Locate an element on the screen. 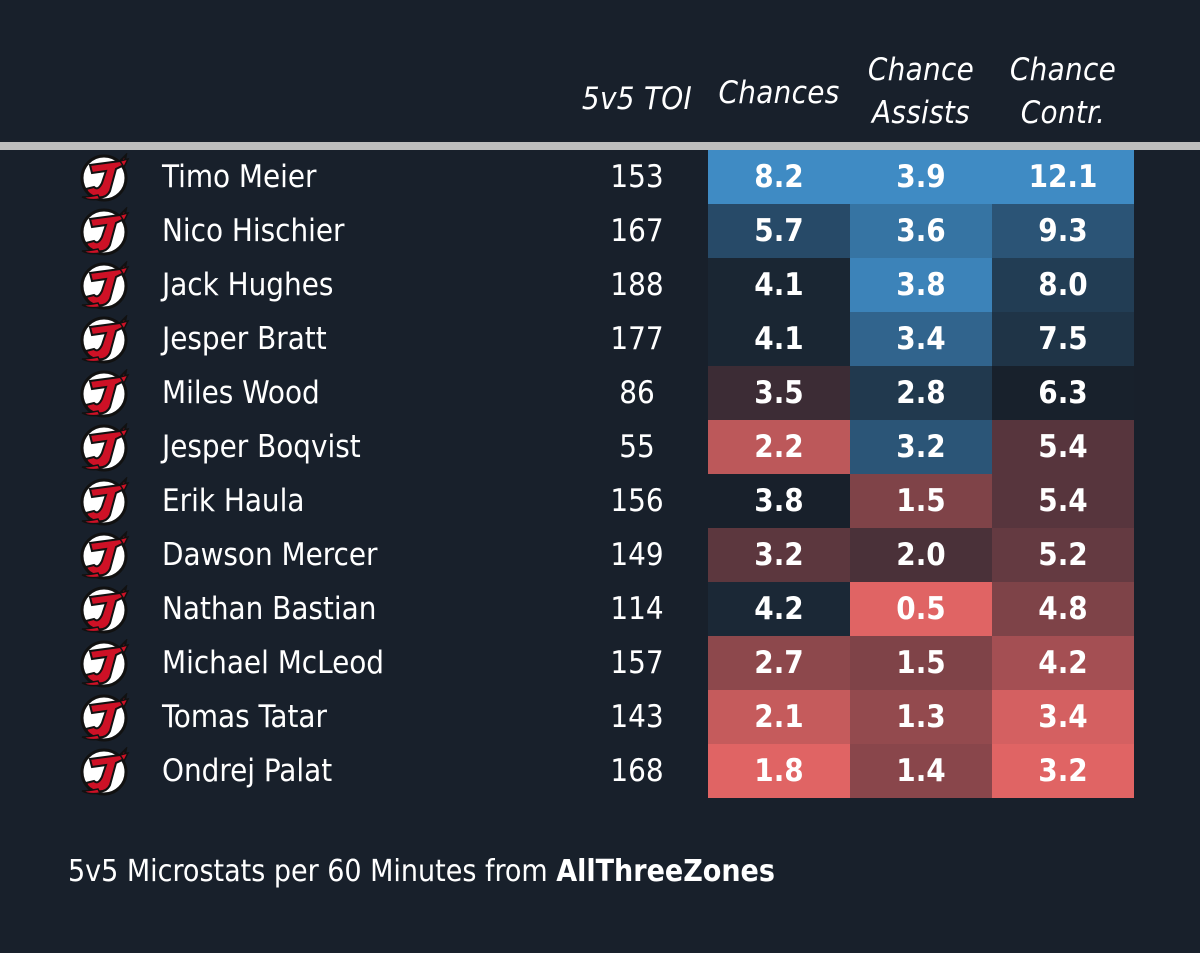  table-row: Miles Wood 86 3.5 2.8 6.3 is located at coordinates (600, 393).